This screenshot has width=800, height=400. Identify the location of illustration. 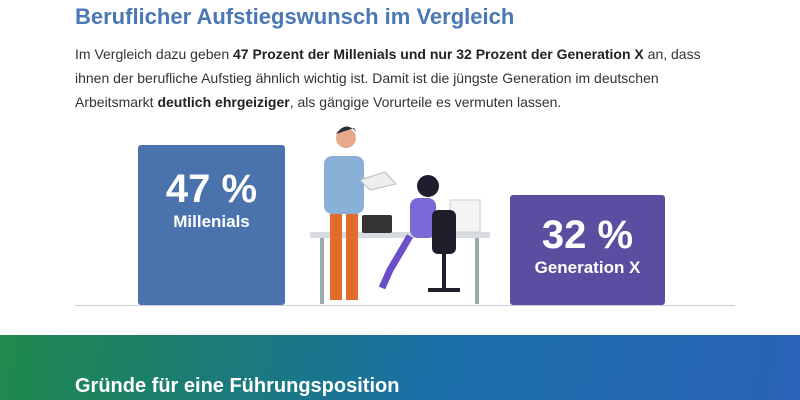
(400, 215).